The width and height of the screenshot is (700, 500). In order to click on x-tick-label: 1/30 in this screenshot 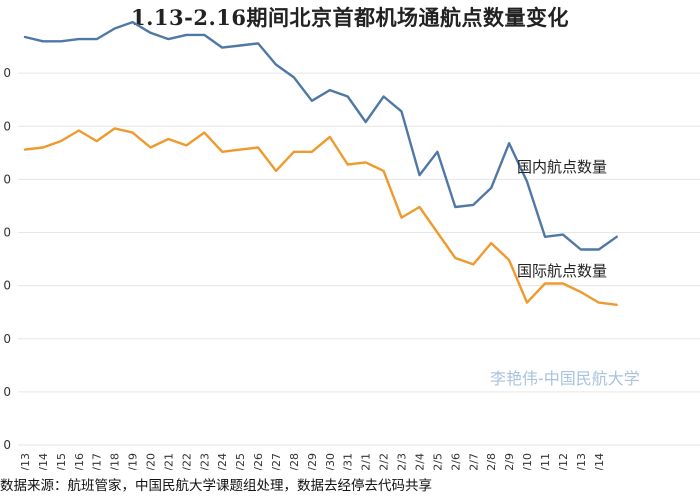, I will do `click(330, 461)`.